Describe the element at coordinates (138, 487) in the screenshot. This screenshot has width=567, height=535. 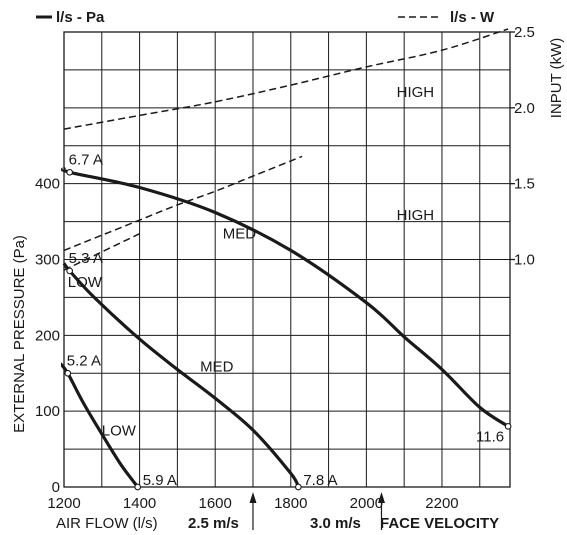
I see `end-point-low` at that location.